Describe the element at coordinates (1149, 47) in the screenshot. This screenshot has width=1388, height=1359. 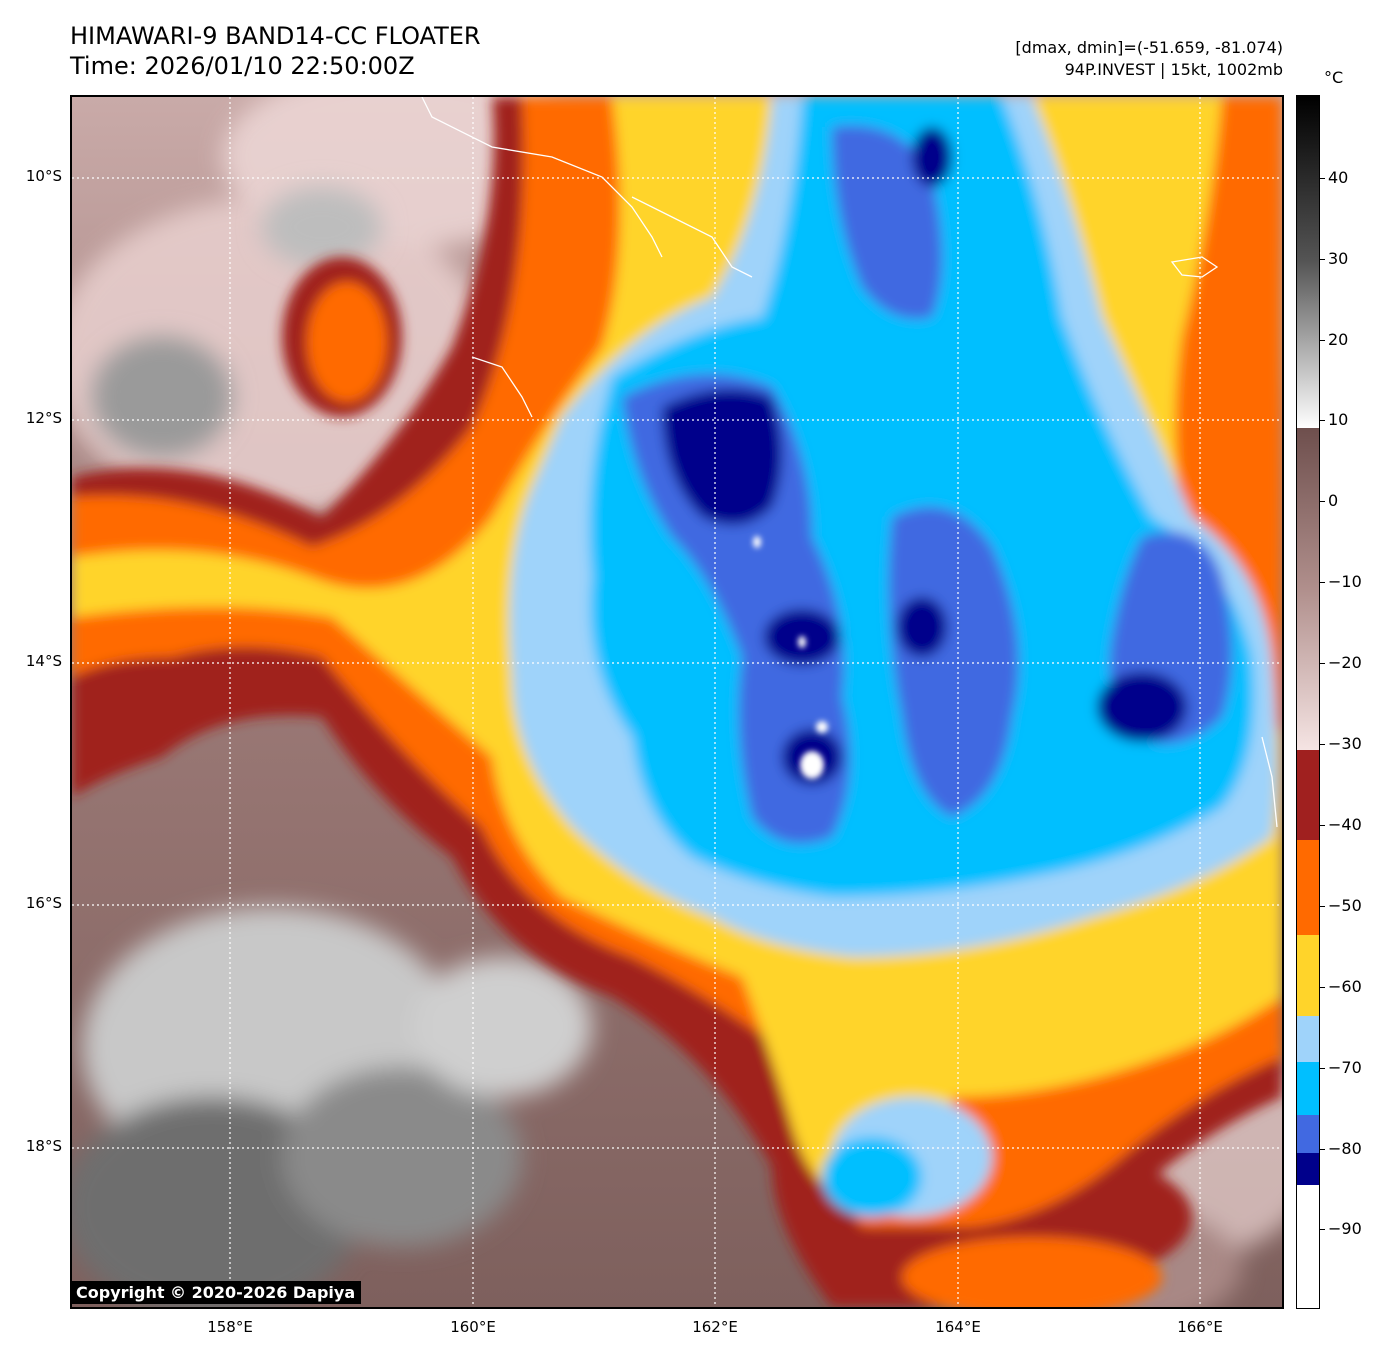
I see `temperature-range-info: [dmax, dmin]=(-51.659, -81.074)` at that location.